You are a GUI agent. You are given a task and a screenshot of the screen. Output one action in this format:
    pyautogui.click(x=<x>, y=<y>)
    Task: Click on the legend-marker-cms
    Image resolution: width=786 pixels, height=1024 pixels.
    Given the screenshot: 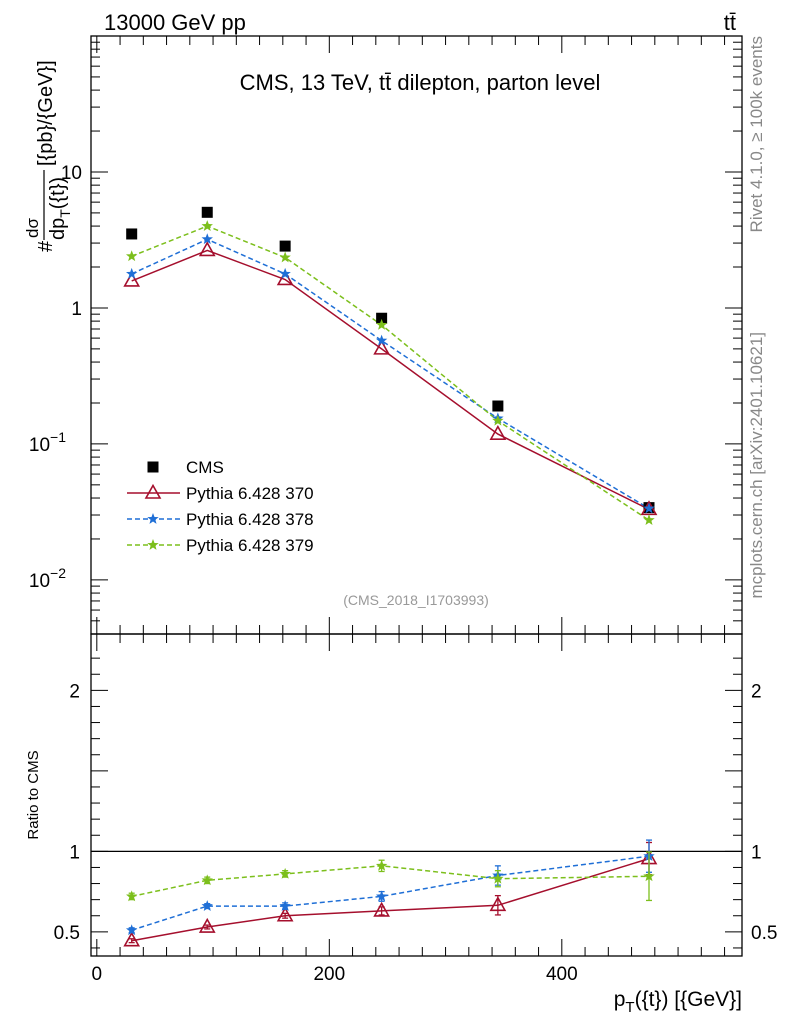 What is the action you would take?
    pyautogui.click(x=153, y=467)
    